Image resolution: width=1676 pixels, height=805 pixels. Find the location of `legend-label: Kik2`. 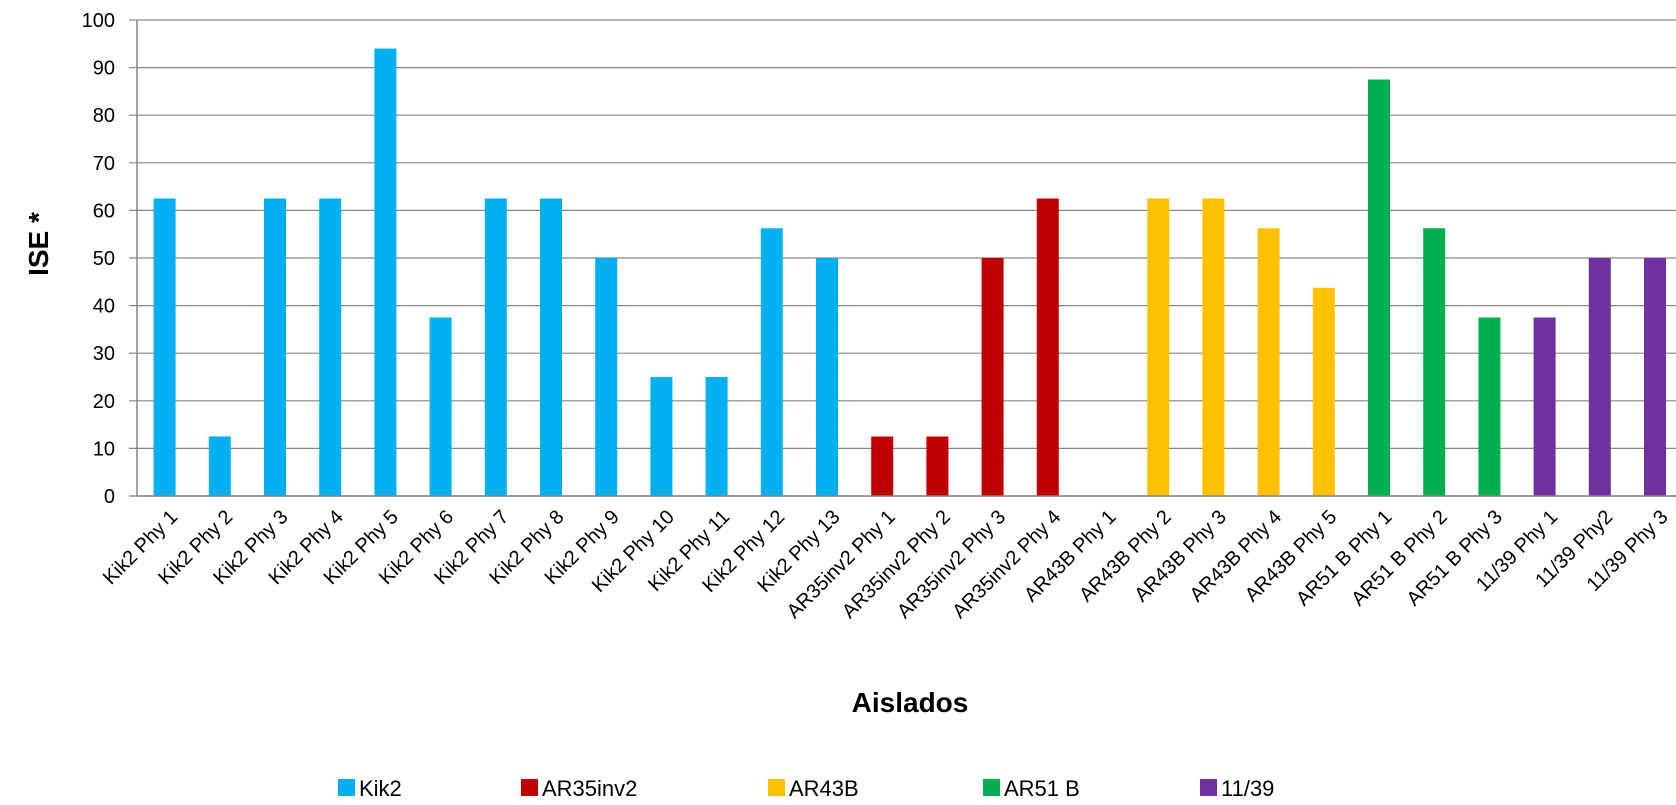

legend-label: Kik2 is located at coordinates (380, 788).